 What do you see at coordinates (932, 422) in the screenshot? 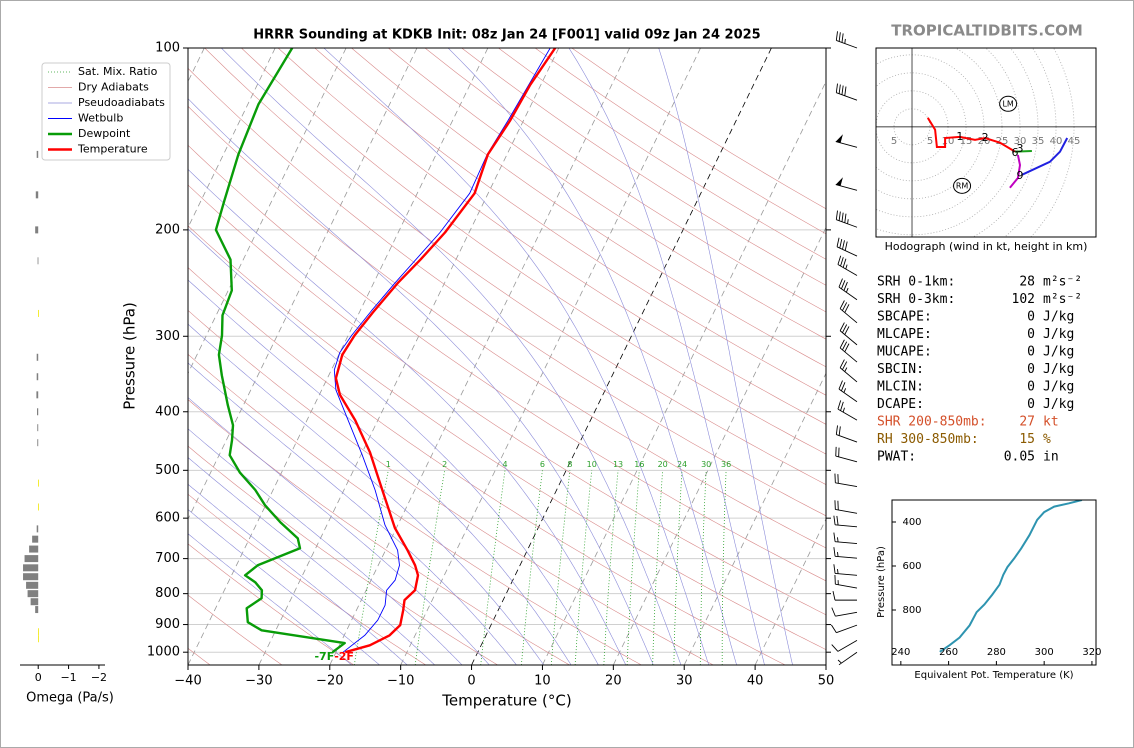
I see `parameter-label: SHR 200-850mb:` at bounding box center [932, 422].